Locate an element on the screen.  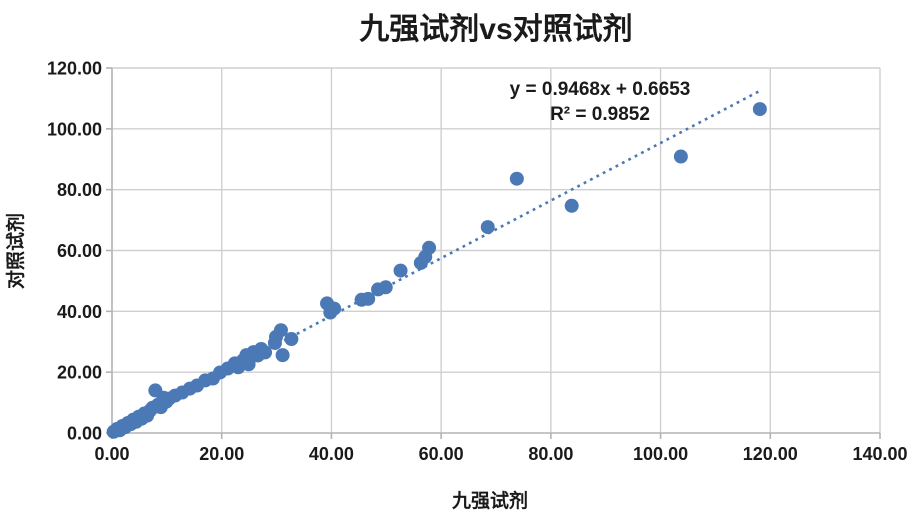
y-tick-labels: 0.00 20.00 40.00 60.00 80.00 100.00 120.00 is located at coordinates (74, 251).